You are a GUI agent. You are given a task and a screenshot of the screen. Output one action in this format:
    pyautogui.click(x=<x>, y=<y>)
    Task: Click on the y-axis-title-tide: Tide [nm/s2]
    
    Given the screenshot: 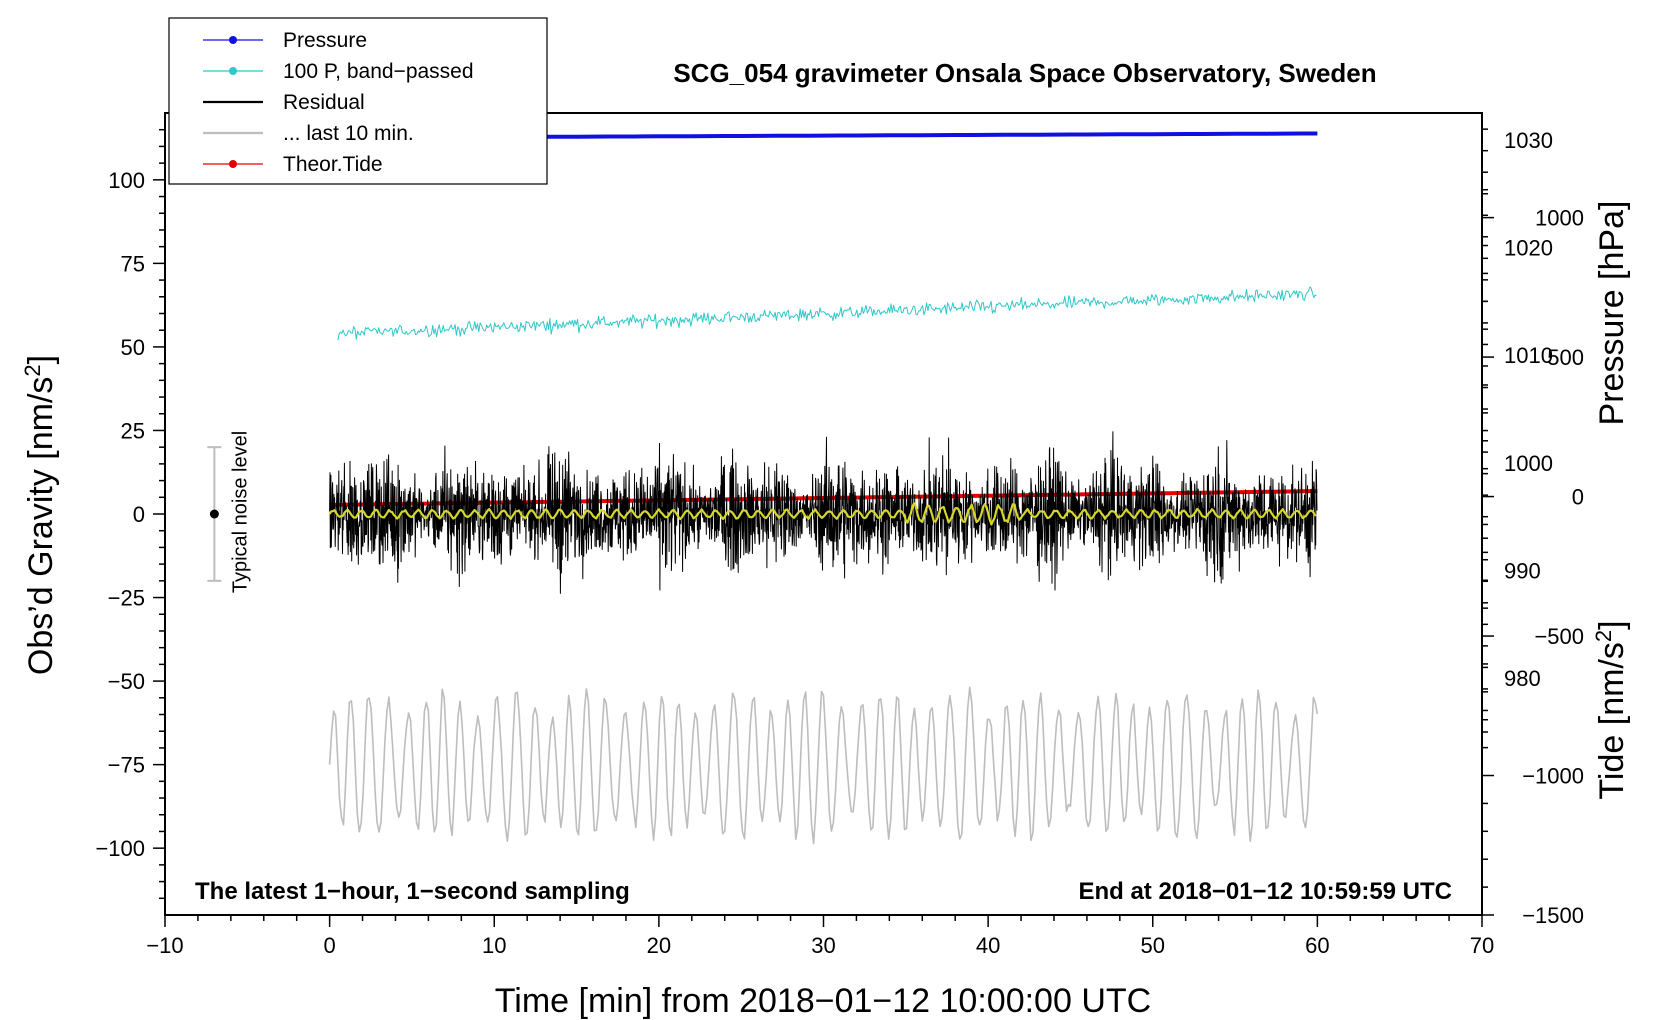 What is the action you would take?
    pyautogui.click(x=1611, y=709)
    